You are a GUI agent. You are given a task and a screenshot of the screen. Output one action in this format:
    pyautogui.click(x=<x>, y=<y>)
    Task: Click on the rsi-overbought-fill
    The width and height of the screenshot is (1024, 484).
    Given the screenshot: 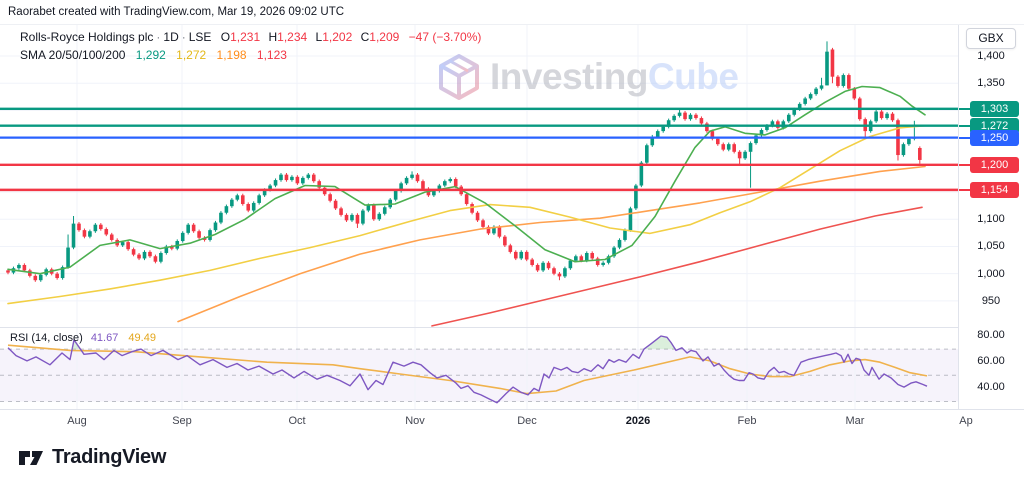 What is the action you would take?
    pyautogui.click(x=346, y=343)
    